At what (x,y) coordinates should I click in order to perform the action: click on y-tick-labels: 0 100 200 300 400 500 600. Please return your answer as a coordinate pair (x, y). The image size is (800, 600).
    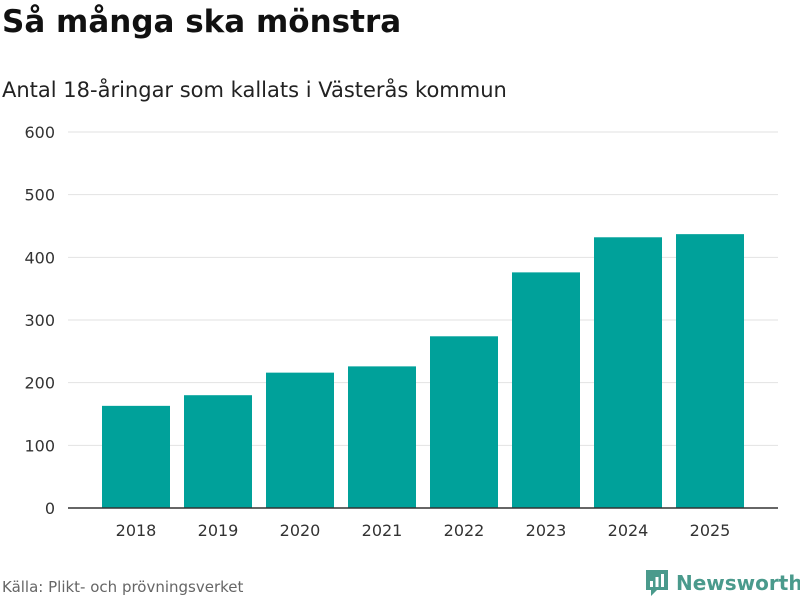
    Looking at the image, I should click on (39, 320).